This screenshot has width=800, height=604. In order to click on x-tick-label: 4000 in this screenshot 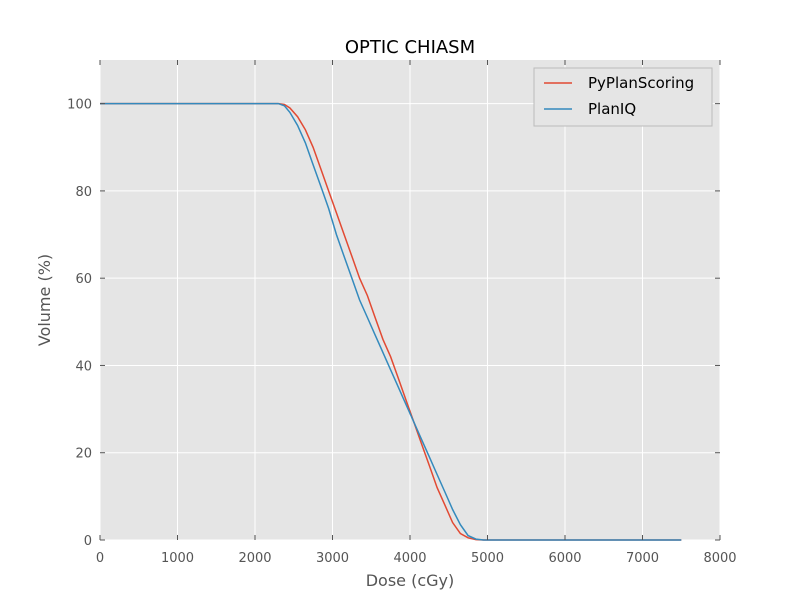, I will do `click(409, 558)`.